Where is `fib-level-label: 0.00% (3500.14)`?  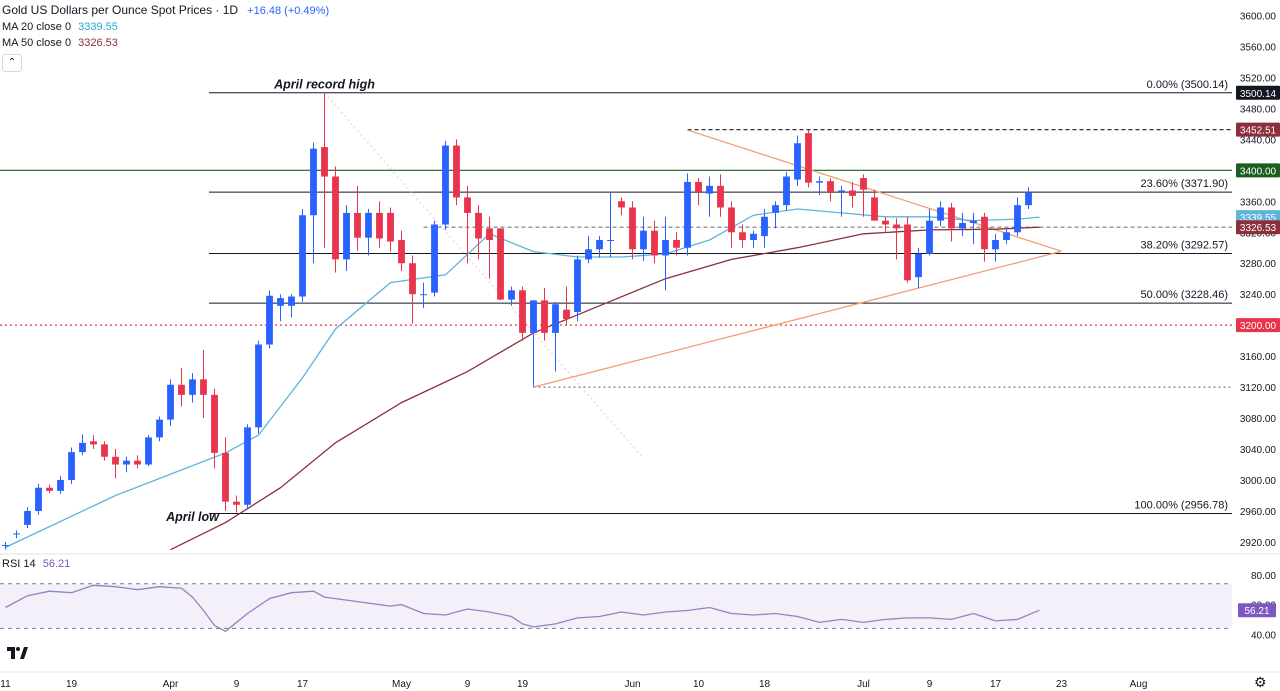 fib-level-label: 0.00% (3500.14) is located at coordinates (1187, 85).